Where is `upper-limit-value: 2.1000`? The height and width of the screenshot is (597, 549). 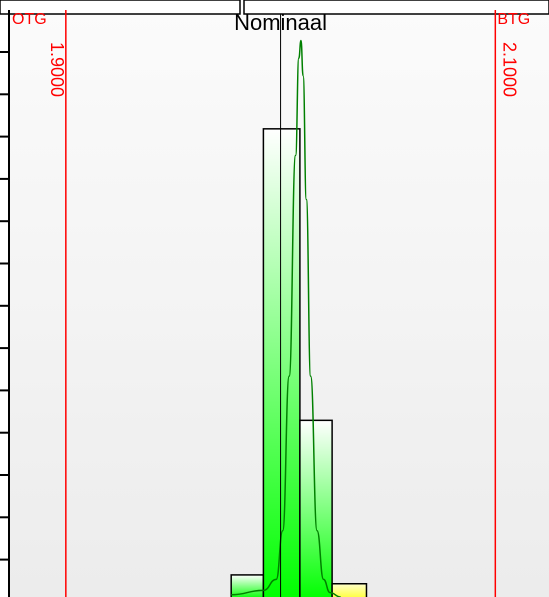 upper-limit-value: 2.1000 is located at coordinates (509, 69).